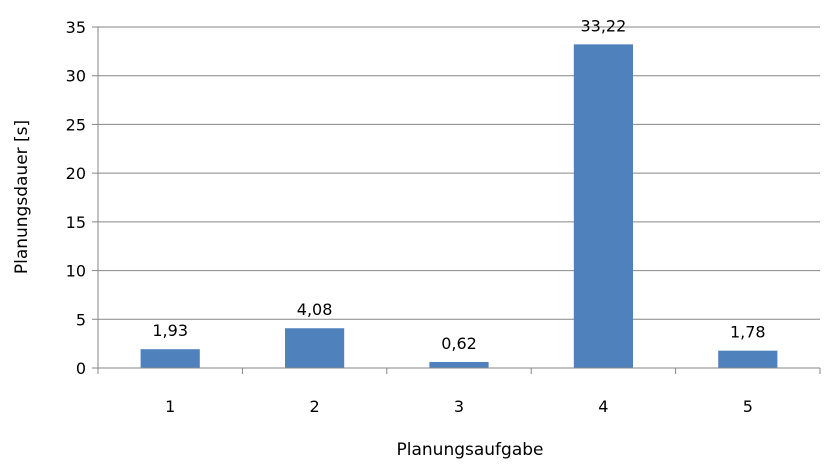  What do you see at coordinates (170, 330) in the screenshot?
I see `data-label: 1,93` at bounding box center [170, 330].